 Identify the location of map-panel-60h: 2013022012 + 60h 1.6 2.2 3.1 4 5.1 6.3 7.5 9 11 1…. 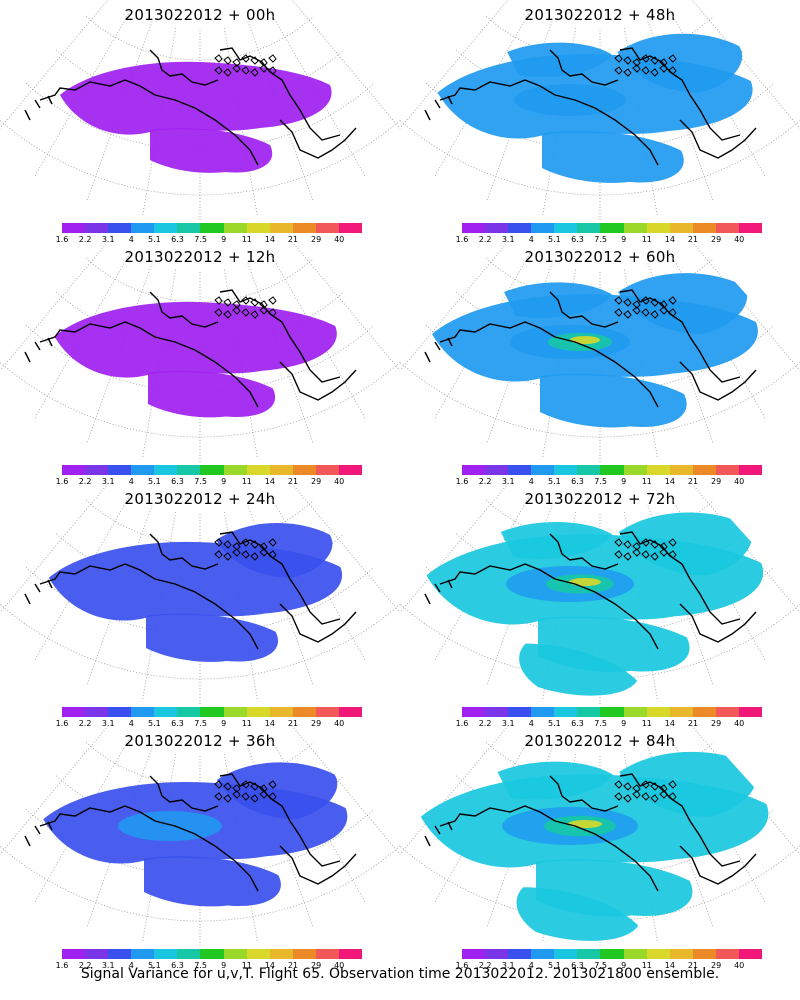
(600, 364).